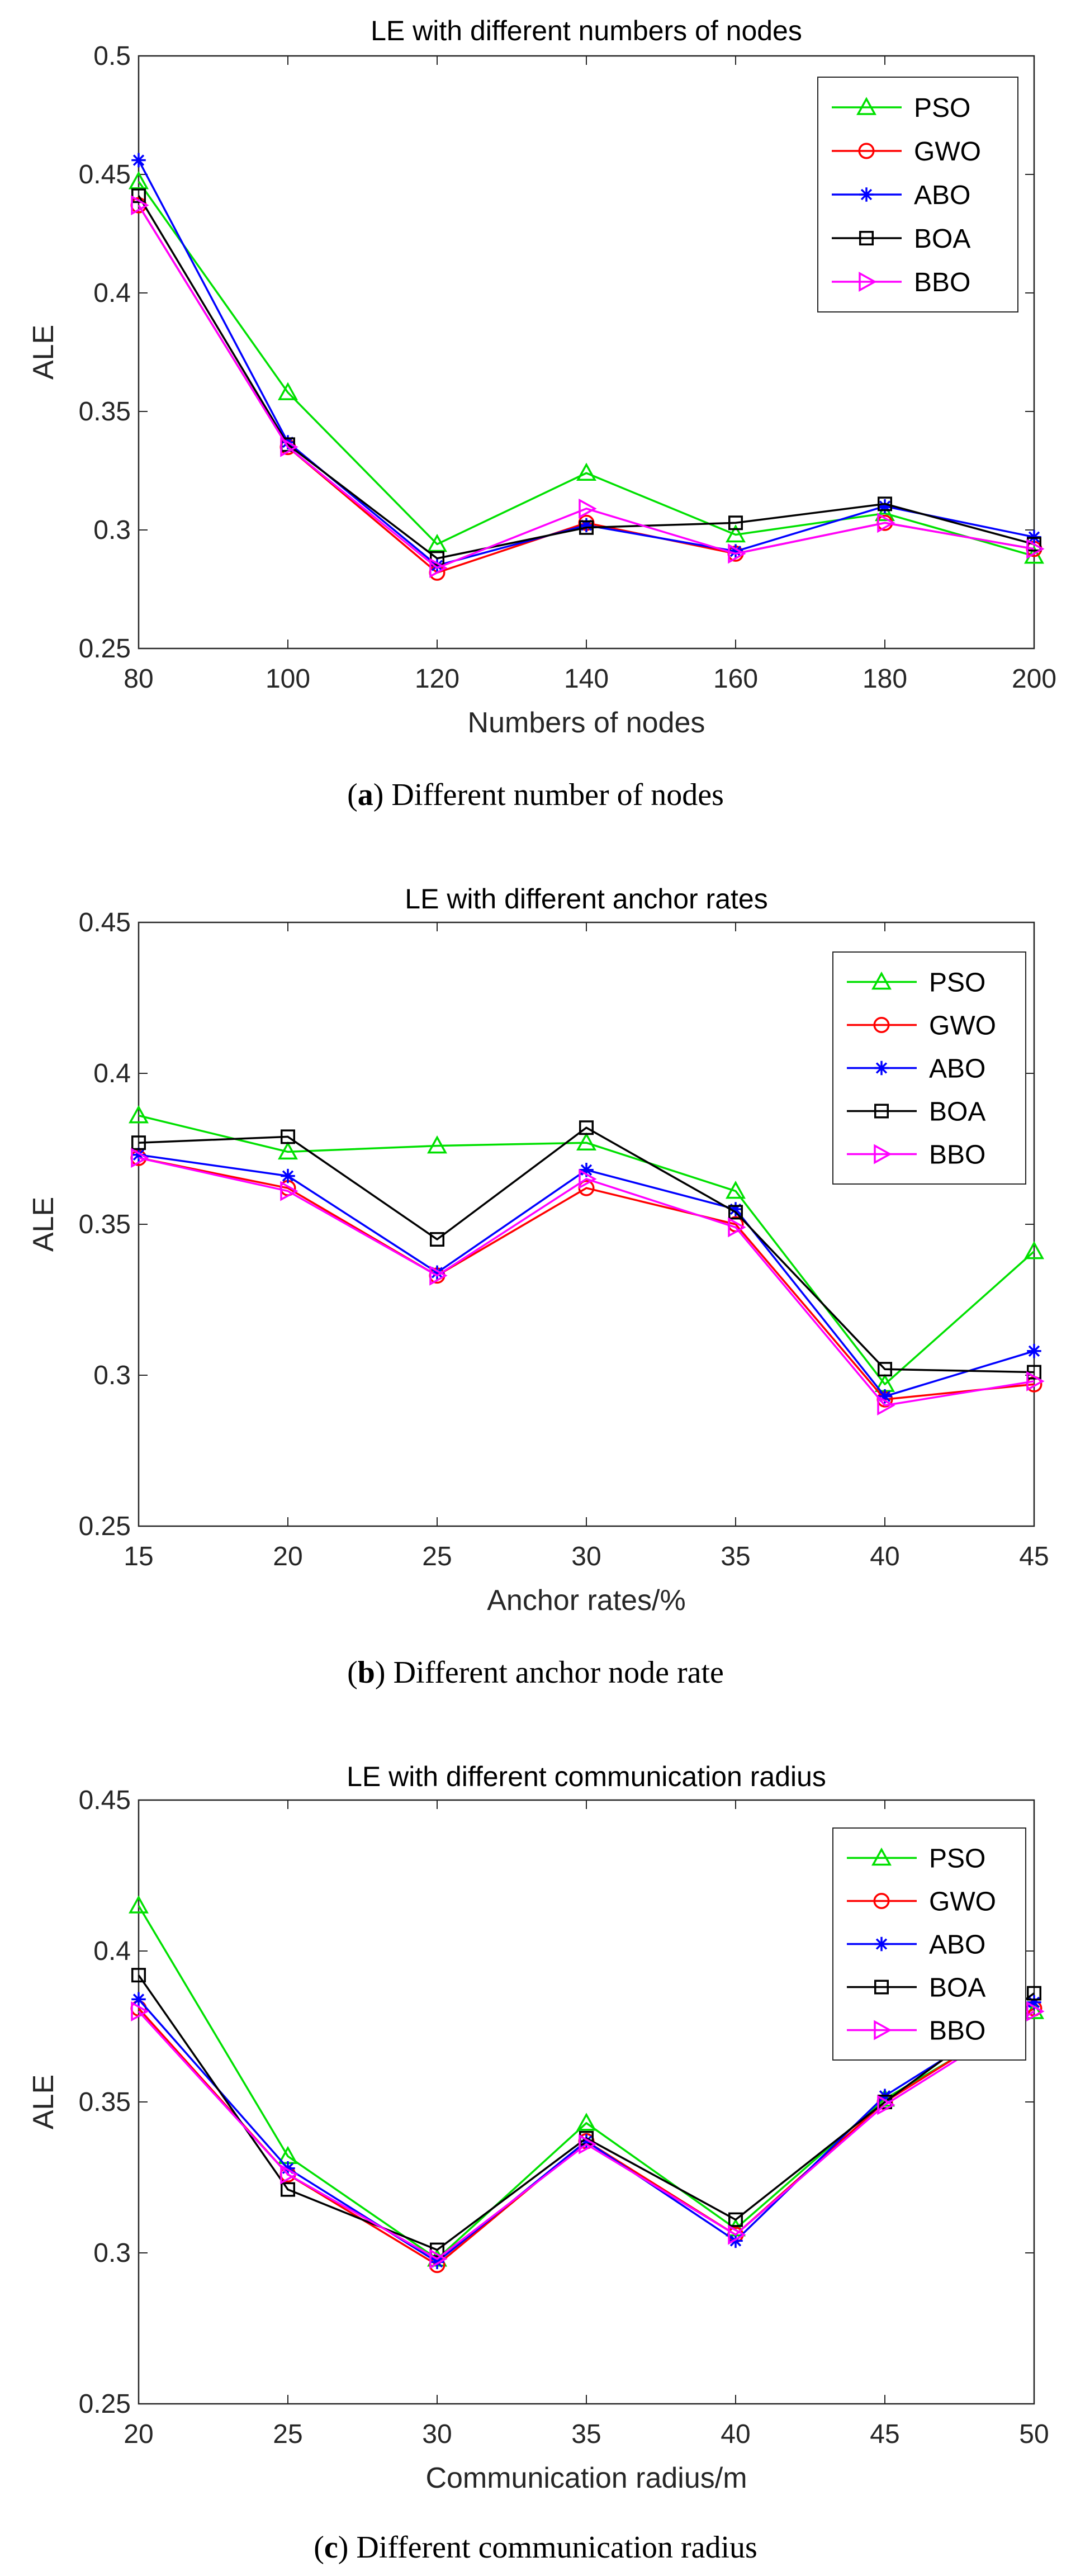 The height and width of the screenshot is (2576, 1071). What do you see at coordinates (352, 795) in the screenshot?
I see `caption-letter: (` at bounding box center [352, 795].